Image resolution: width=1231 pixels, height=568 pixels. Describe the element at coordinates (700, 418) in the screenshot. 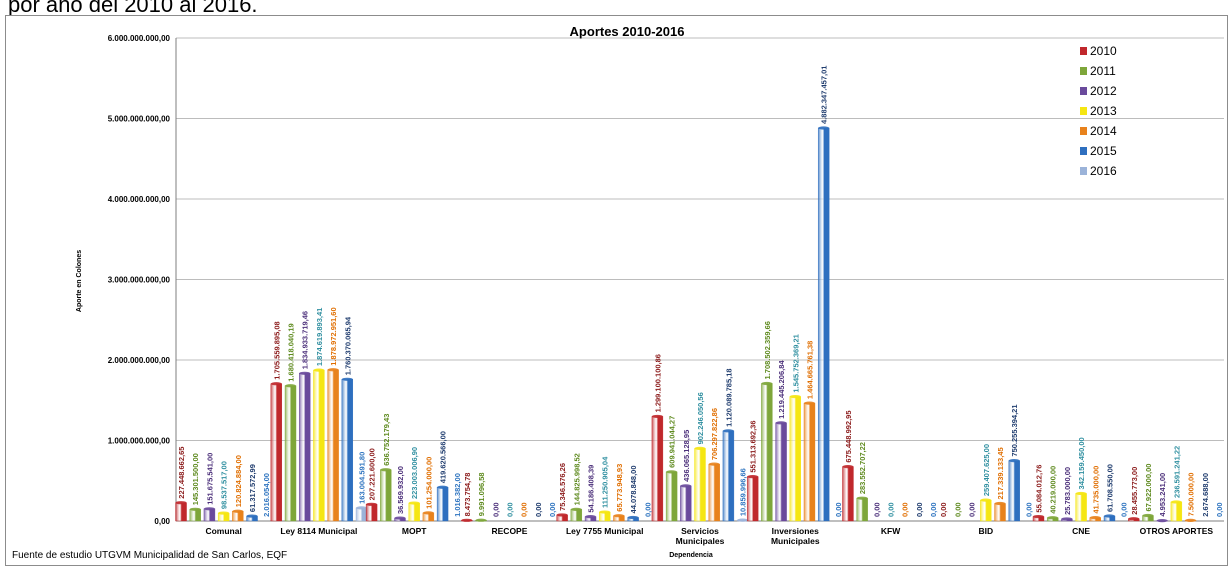

I see `data-label: 902.246.050,56` at that location.